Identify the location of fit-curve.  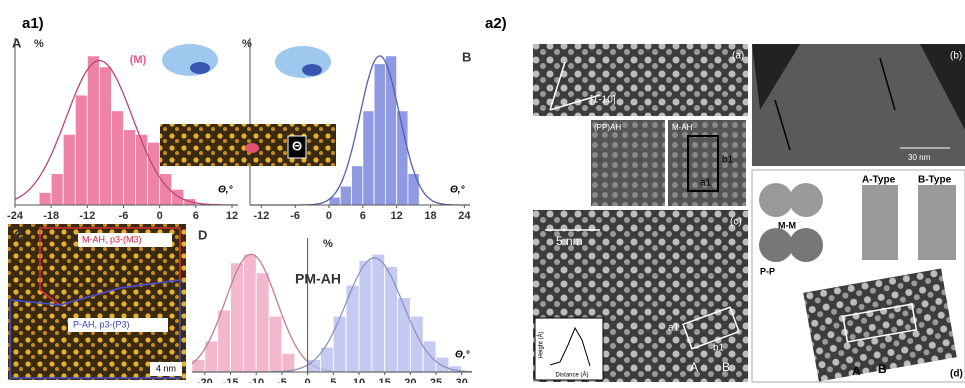
(126, 132).